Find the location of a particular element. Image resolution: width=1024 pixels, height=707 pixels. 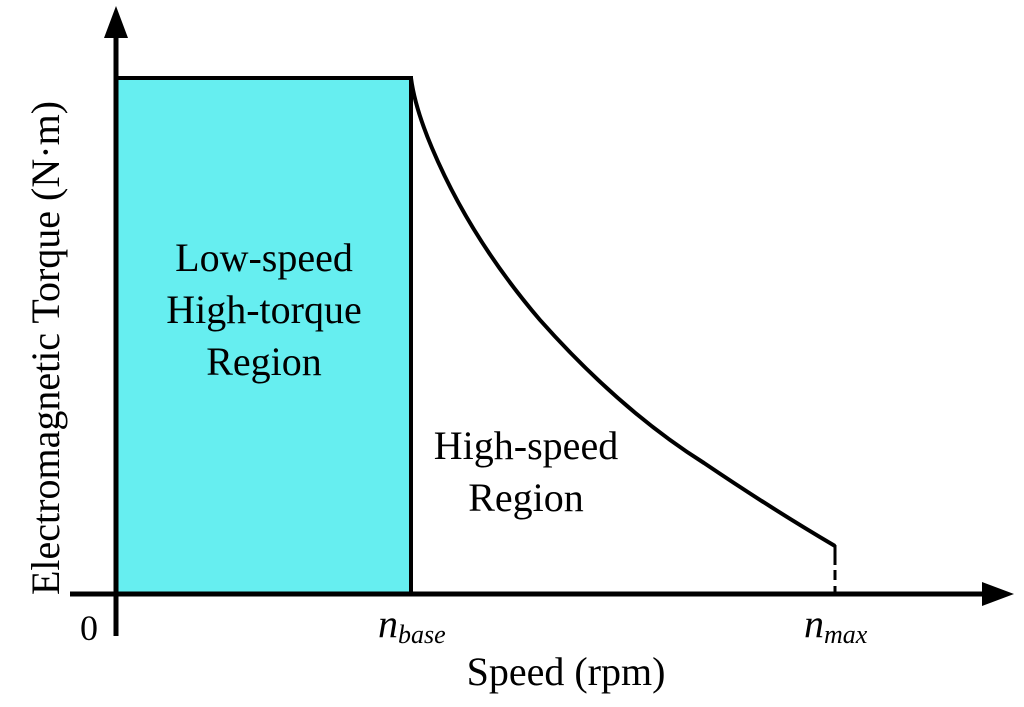

n-max-main: n is located at coordinates (814, 623).